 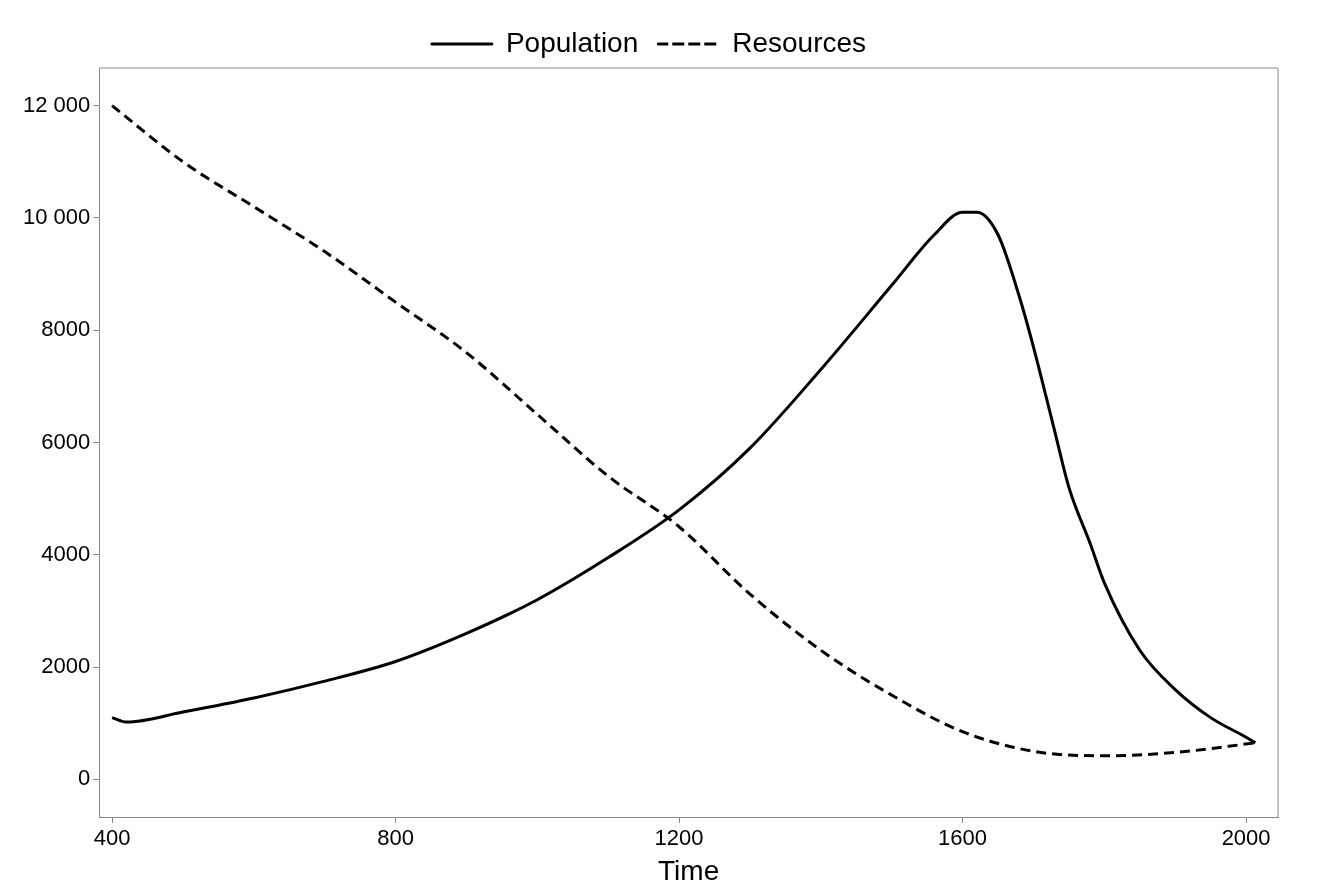 I want to click on x-tick-label: 400, so click(x=112, y=838).